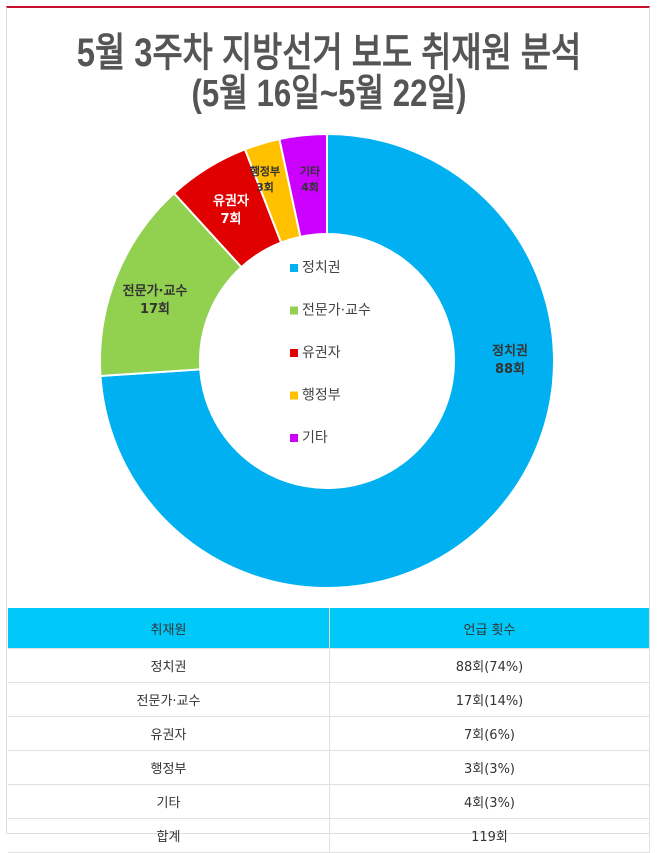  Describe the element at coordinates (329, 94) in the screenshot. I see `page-subtitle: (5월 16일~5월 22일)` at that location.